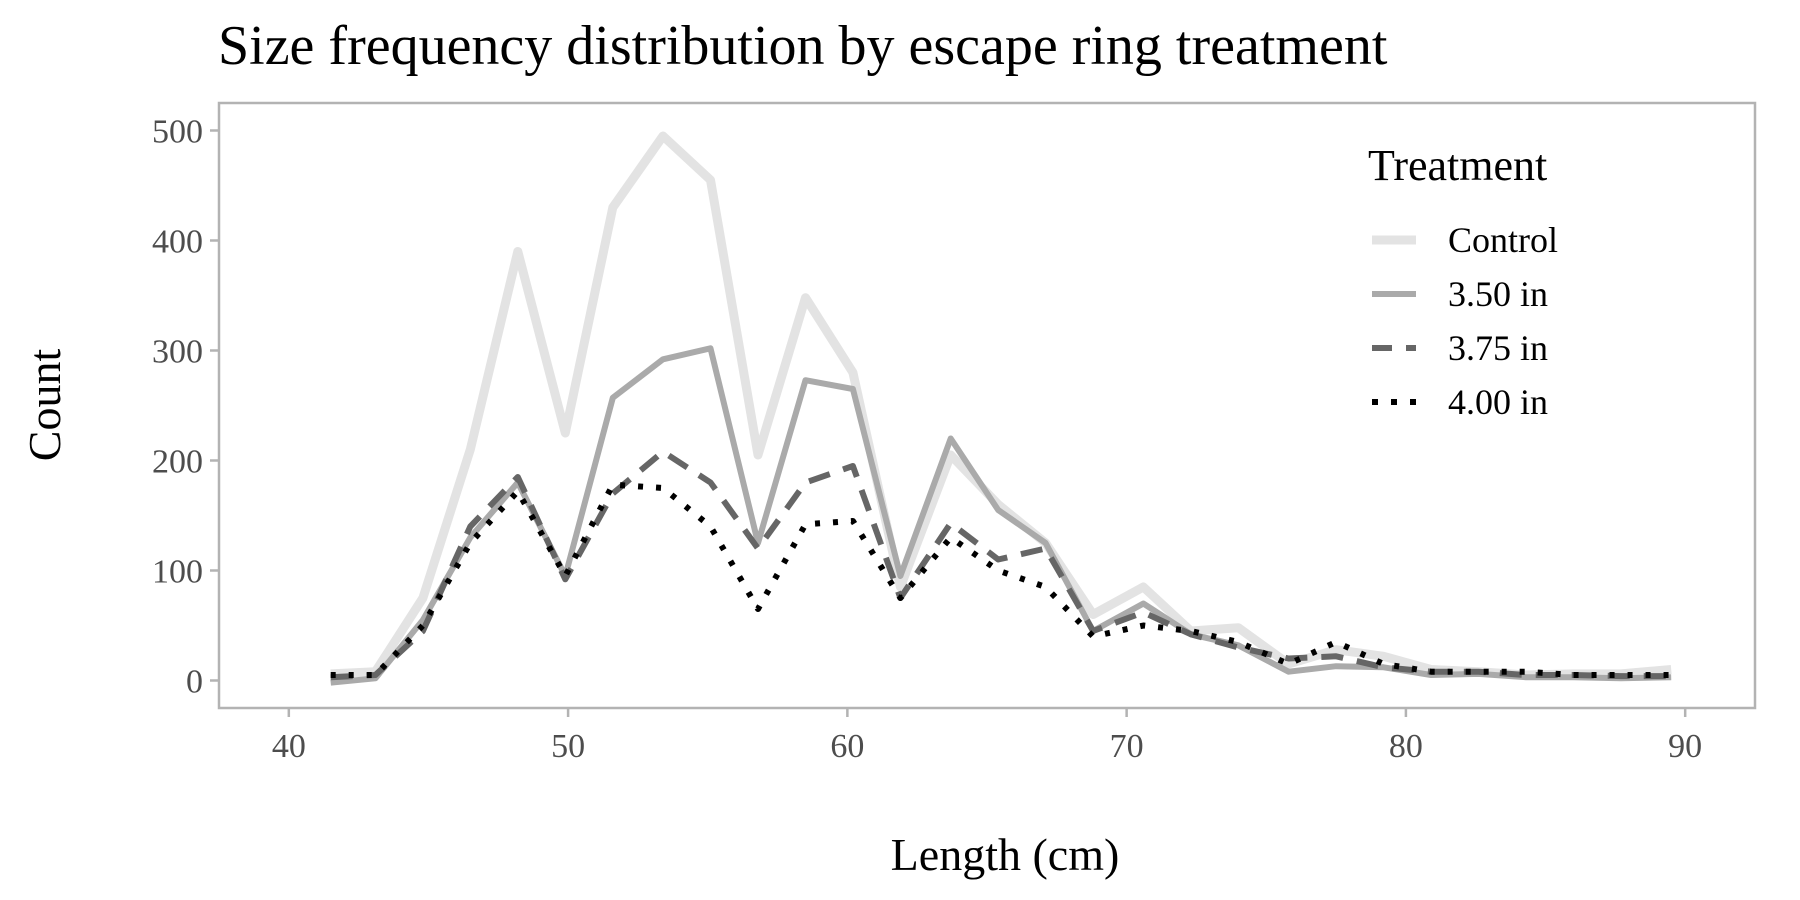 This screenshot has width=1800, height=900. I want to click on y-tick-label: 0, so click(194, 682).